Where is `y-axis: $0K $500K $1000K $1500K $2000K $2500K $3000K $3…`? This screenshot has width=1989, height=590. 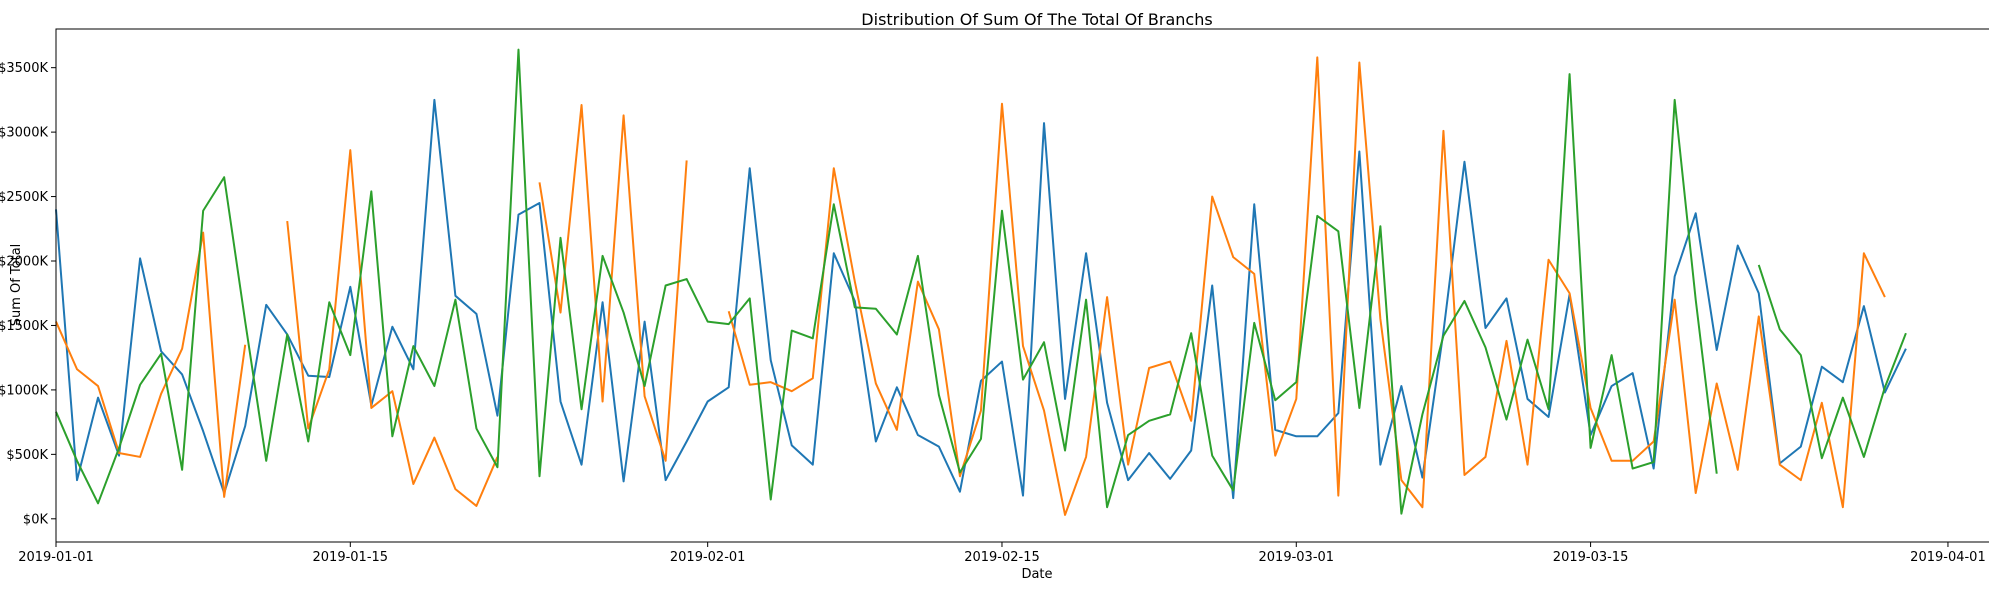 y-axis: $0K $500K $1000K $1500K $2000K $2500K $3000K $3… is located at coordinates (28, 294).